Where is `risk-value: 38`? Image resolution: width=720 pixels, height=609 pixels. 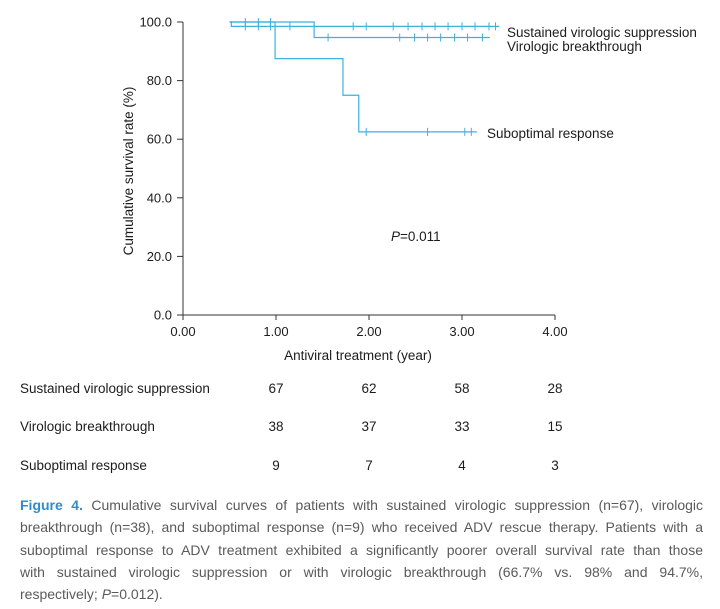
risk-value: 38 is located at coordinates (275, 426).